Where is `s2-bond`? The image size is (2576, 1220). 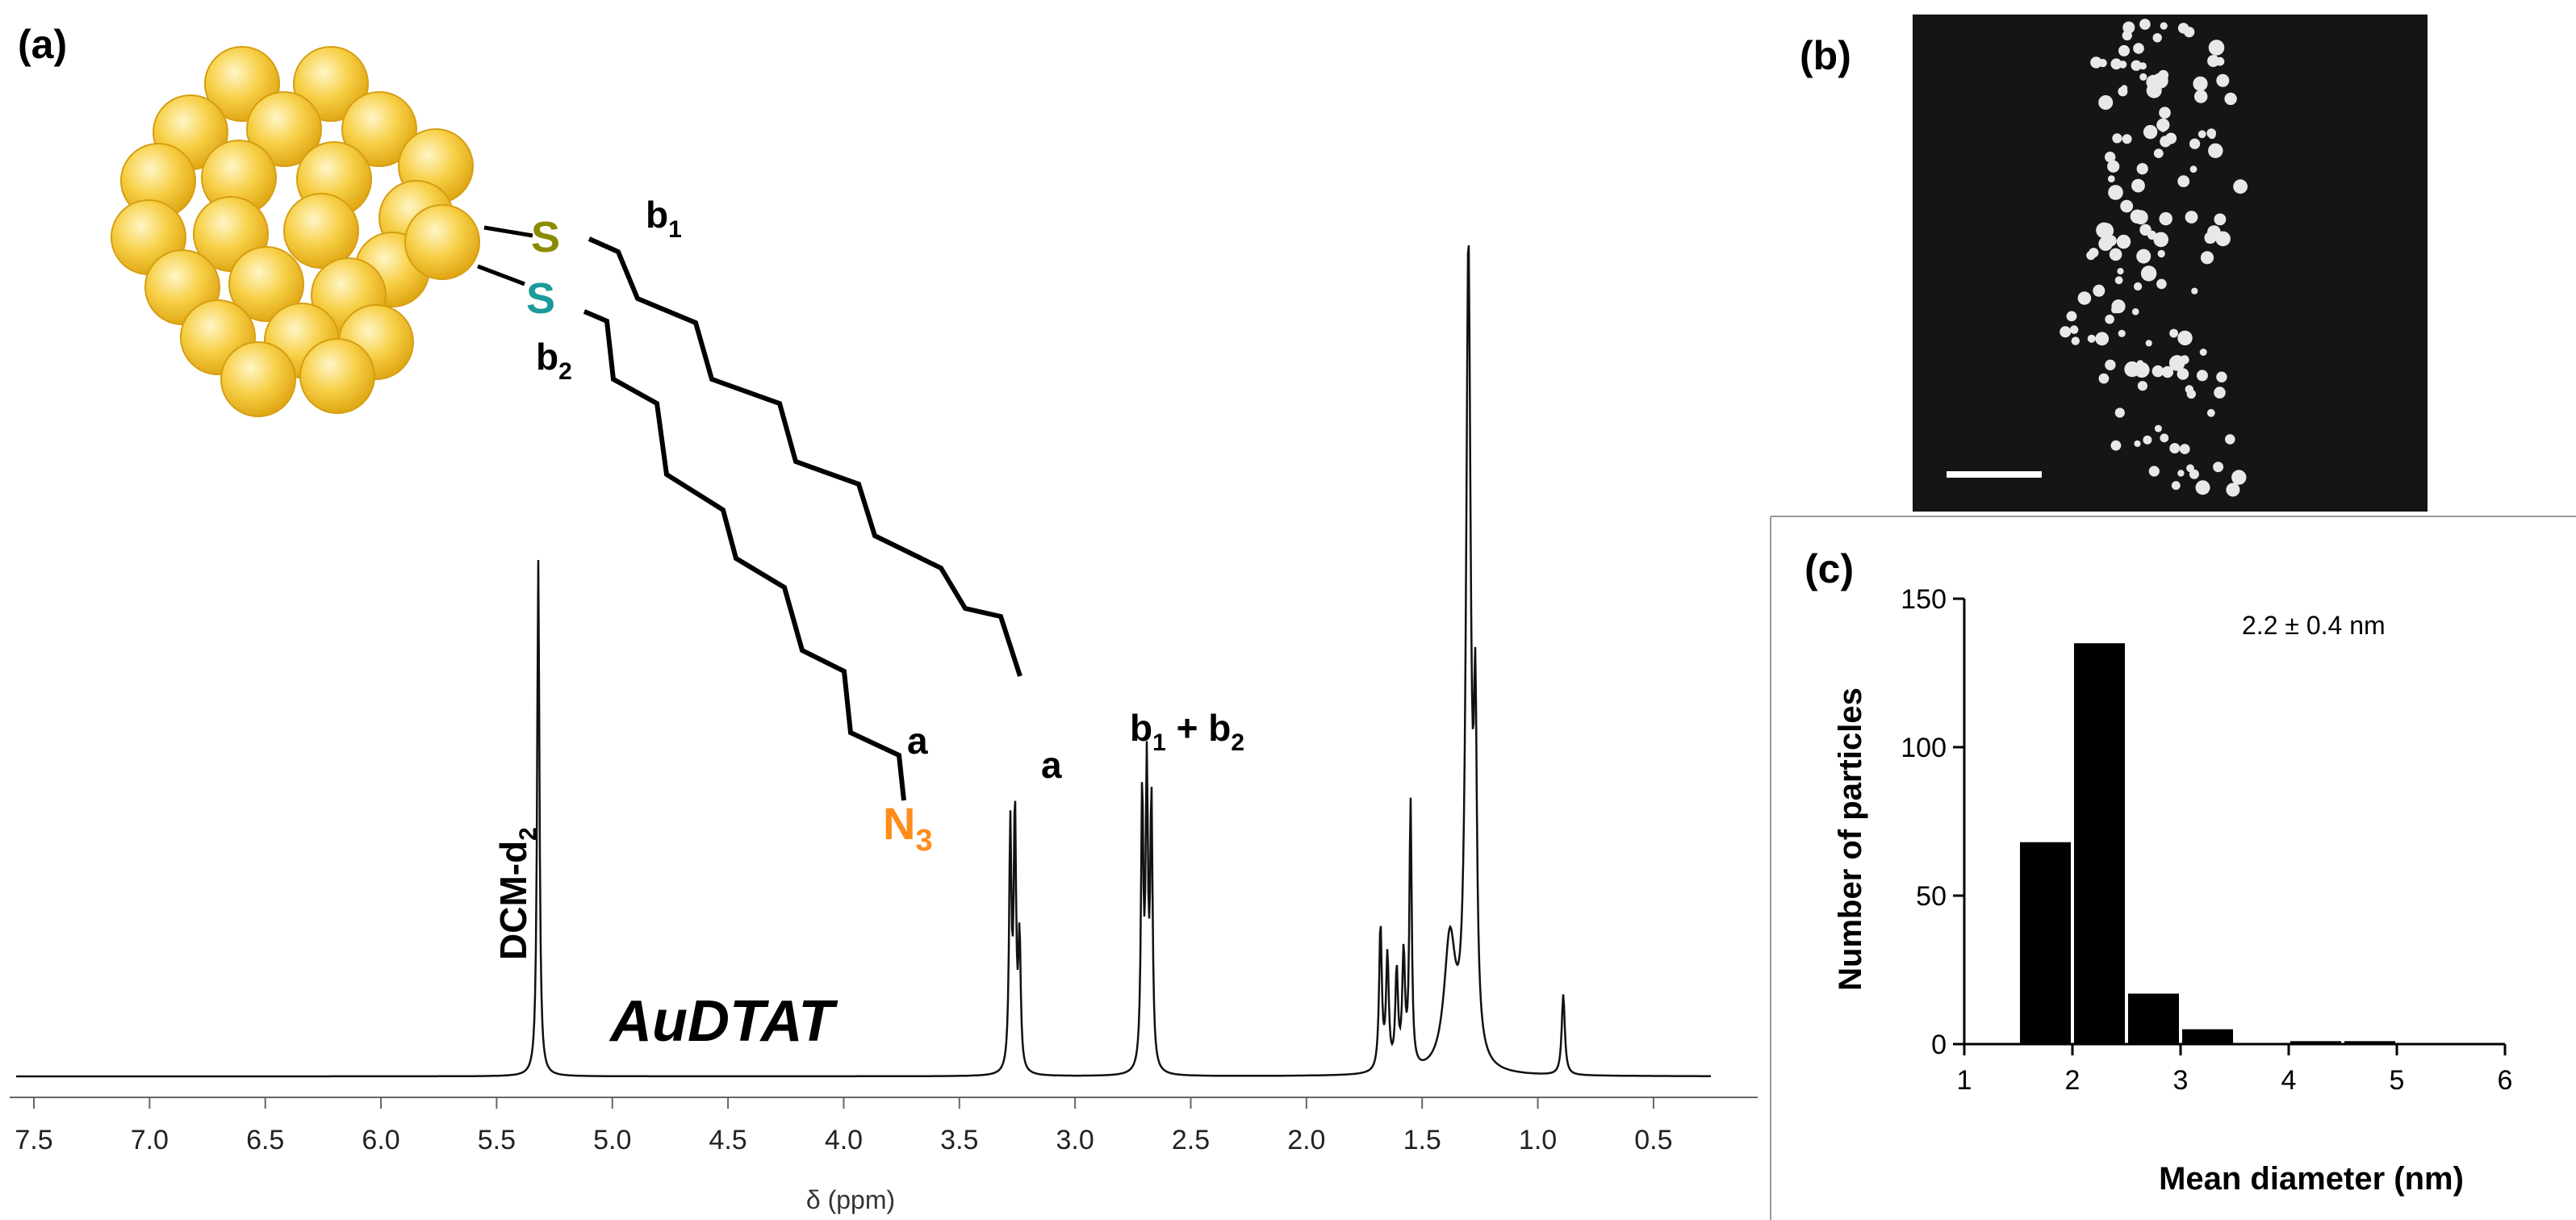
s2-bond is located at coordinates (501, 275).